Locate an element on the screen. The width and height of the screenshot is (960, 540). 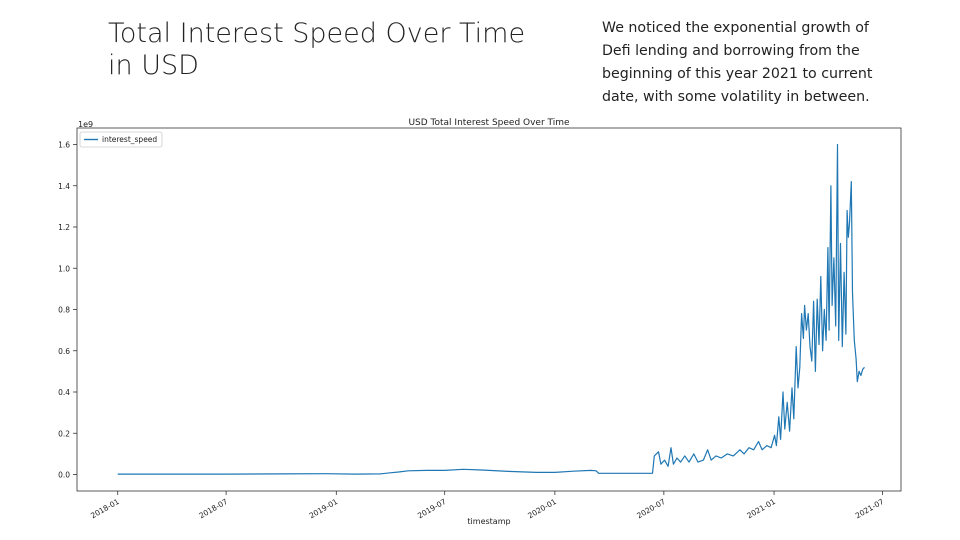
y-tick-label: 0.4 is located at coordinates (64, 392).